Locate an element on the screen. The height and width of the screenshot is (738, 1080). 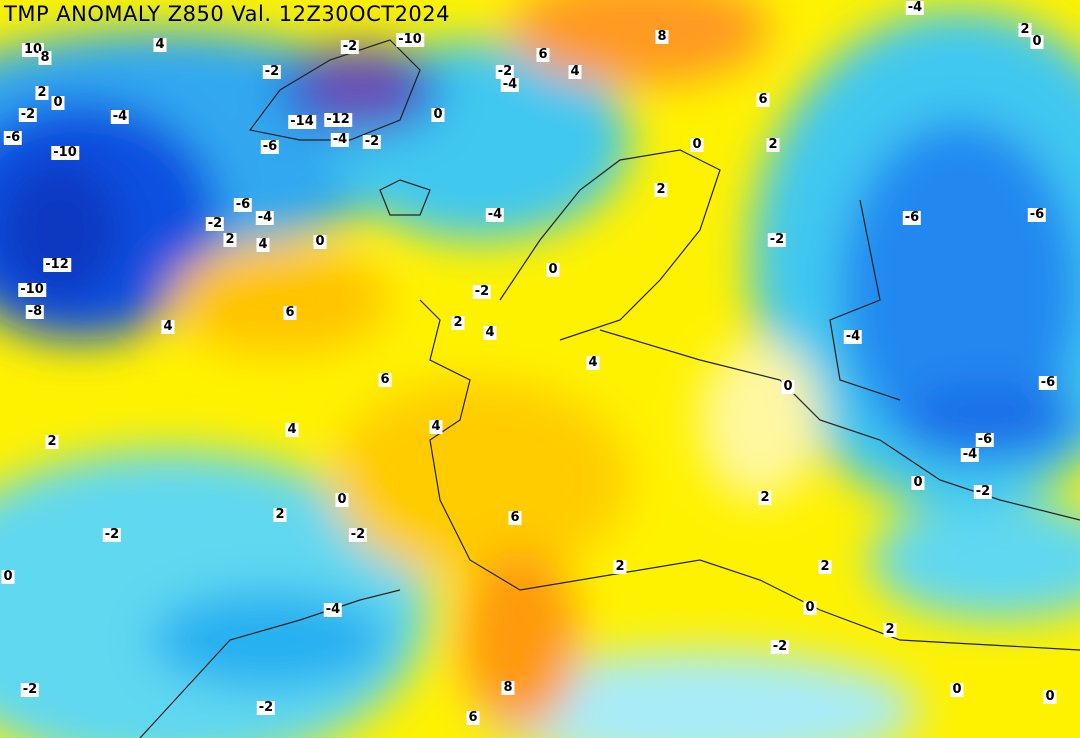
contour-label: -8 is located at coordinates (35, 311).